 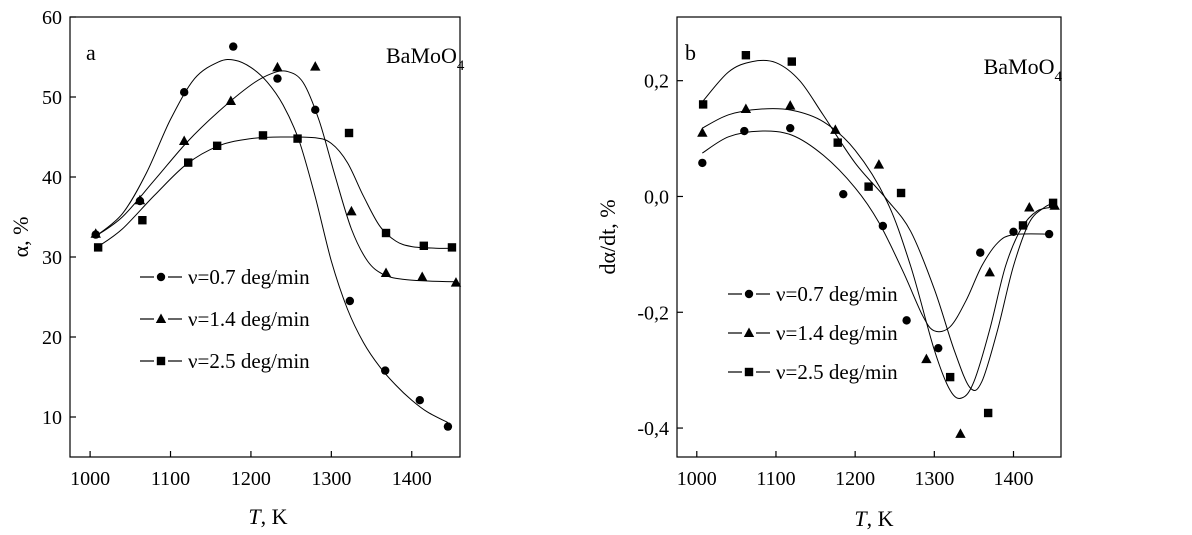 I want to click on panel-b-y-tick-label: -0,2, so click(x=653, y=313).